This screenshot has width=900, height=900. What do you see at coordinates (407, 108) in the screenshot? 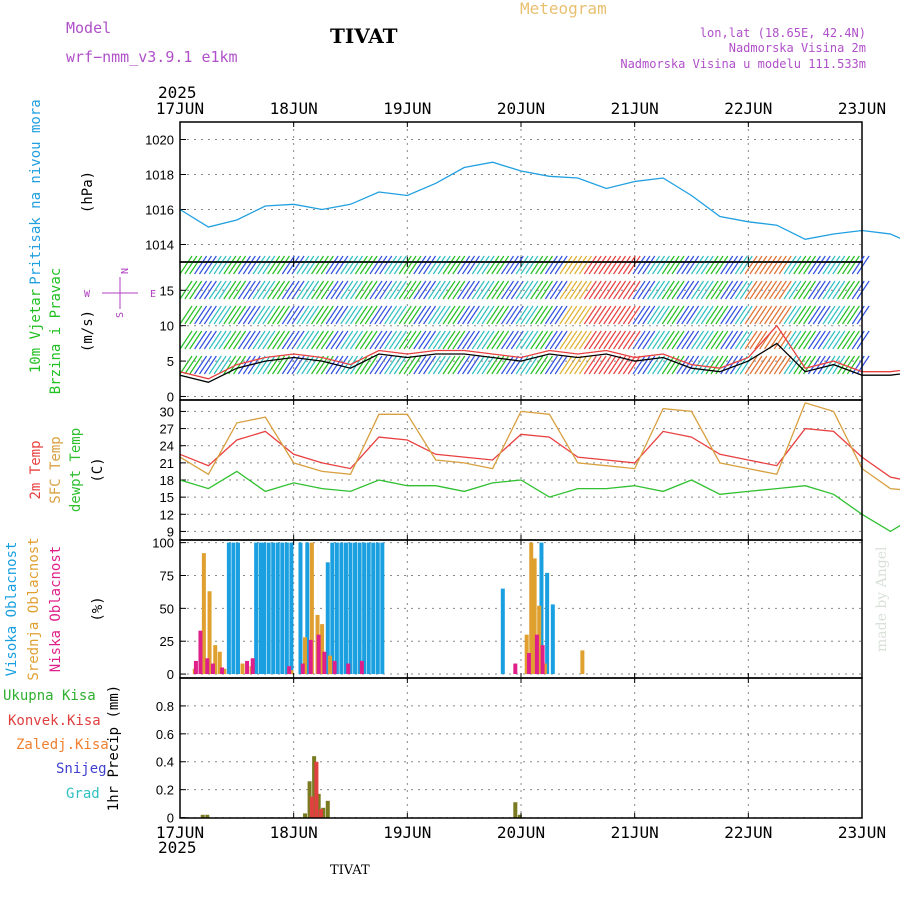
I see `x-tick-label-top: 19JUN` at bounding box center [407, 108].